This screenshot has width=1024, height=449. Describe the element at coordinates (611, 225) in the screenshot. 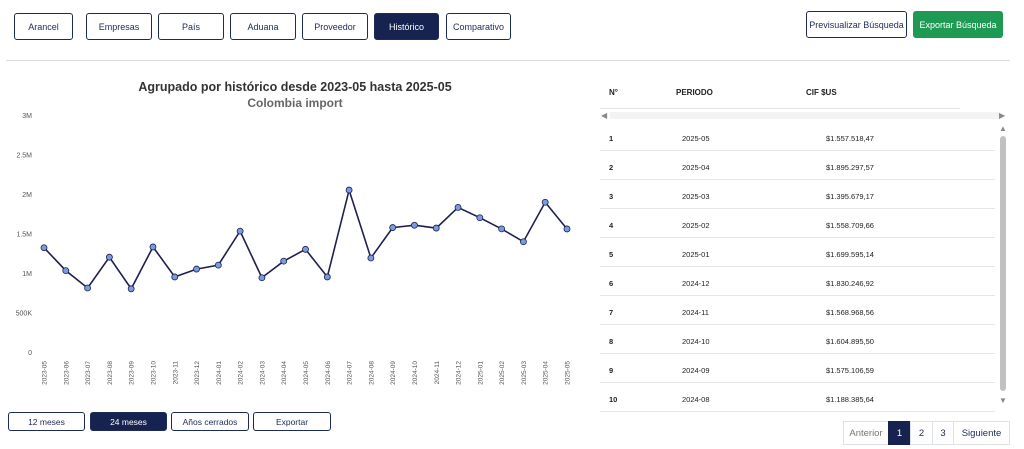

I see `row-number: 4` at that location.